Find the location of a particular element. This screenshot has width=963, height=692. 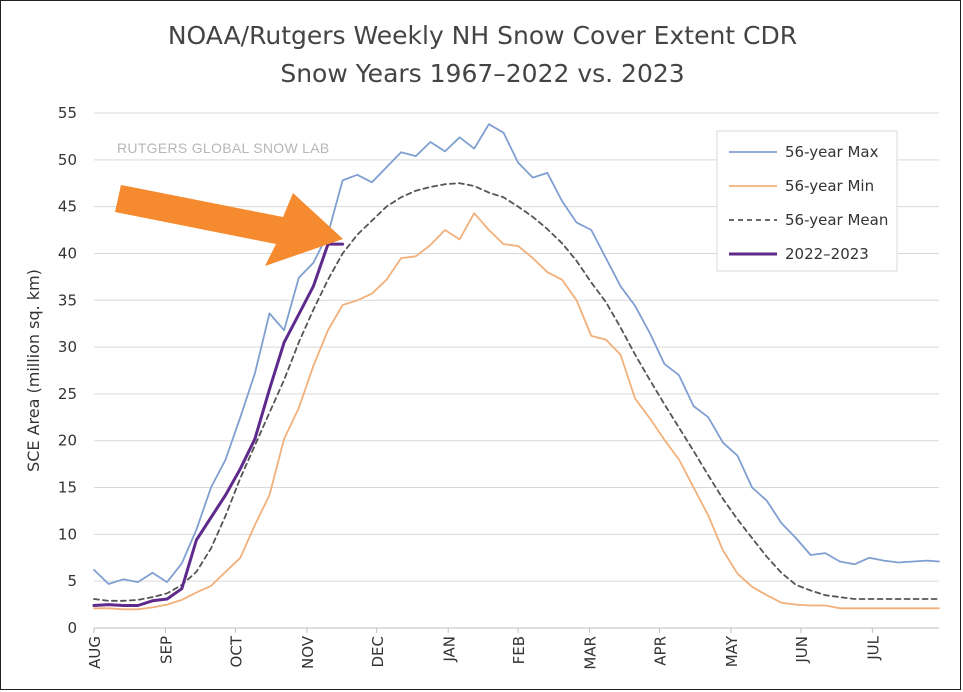

y-tick-label: 35 is located at coordinates (67, 300).